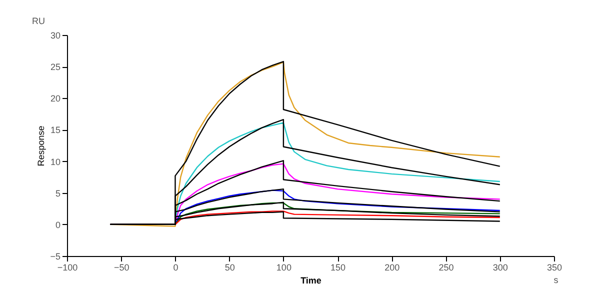 This screenshot has height=300, width=600. Describe the element at coordinates (122, 267) in the screenshot. I see `x-tick-label: −50` at that location.